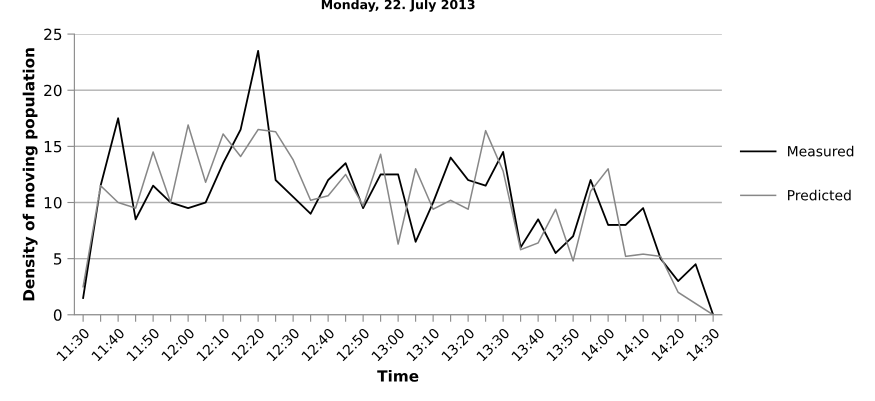 The image size is (875, 401). I want to click on y-tick-label: 15, so click(53, 146).